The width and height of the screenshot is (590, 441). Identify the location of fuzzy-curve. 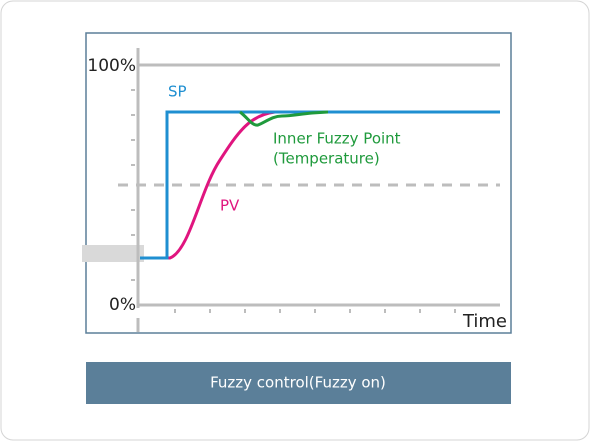
(284, 118).